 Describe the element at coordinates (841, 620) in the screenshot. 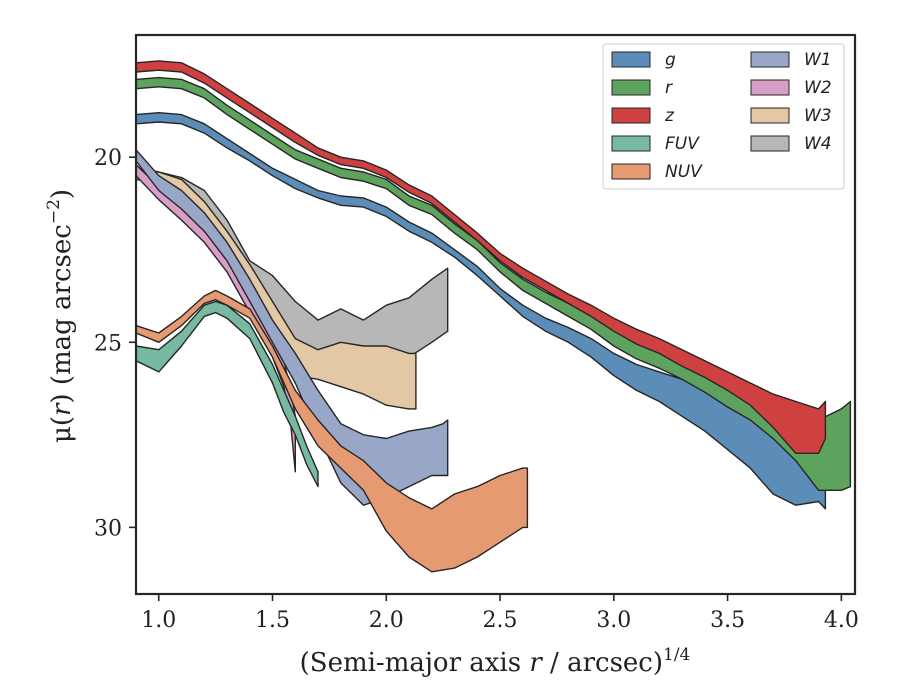

I see `x-tick-label: 4.0` at that location.